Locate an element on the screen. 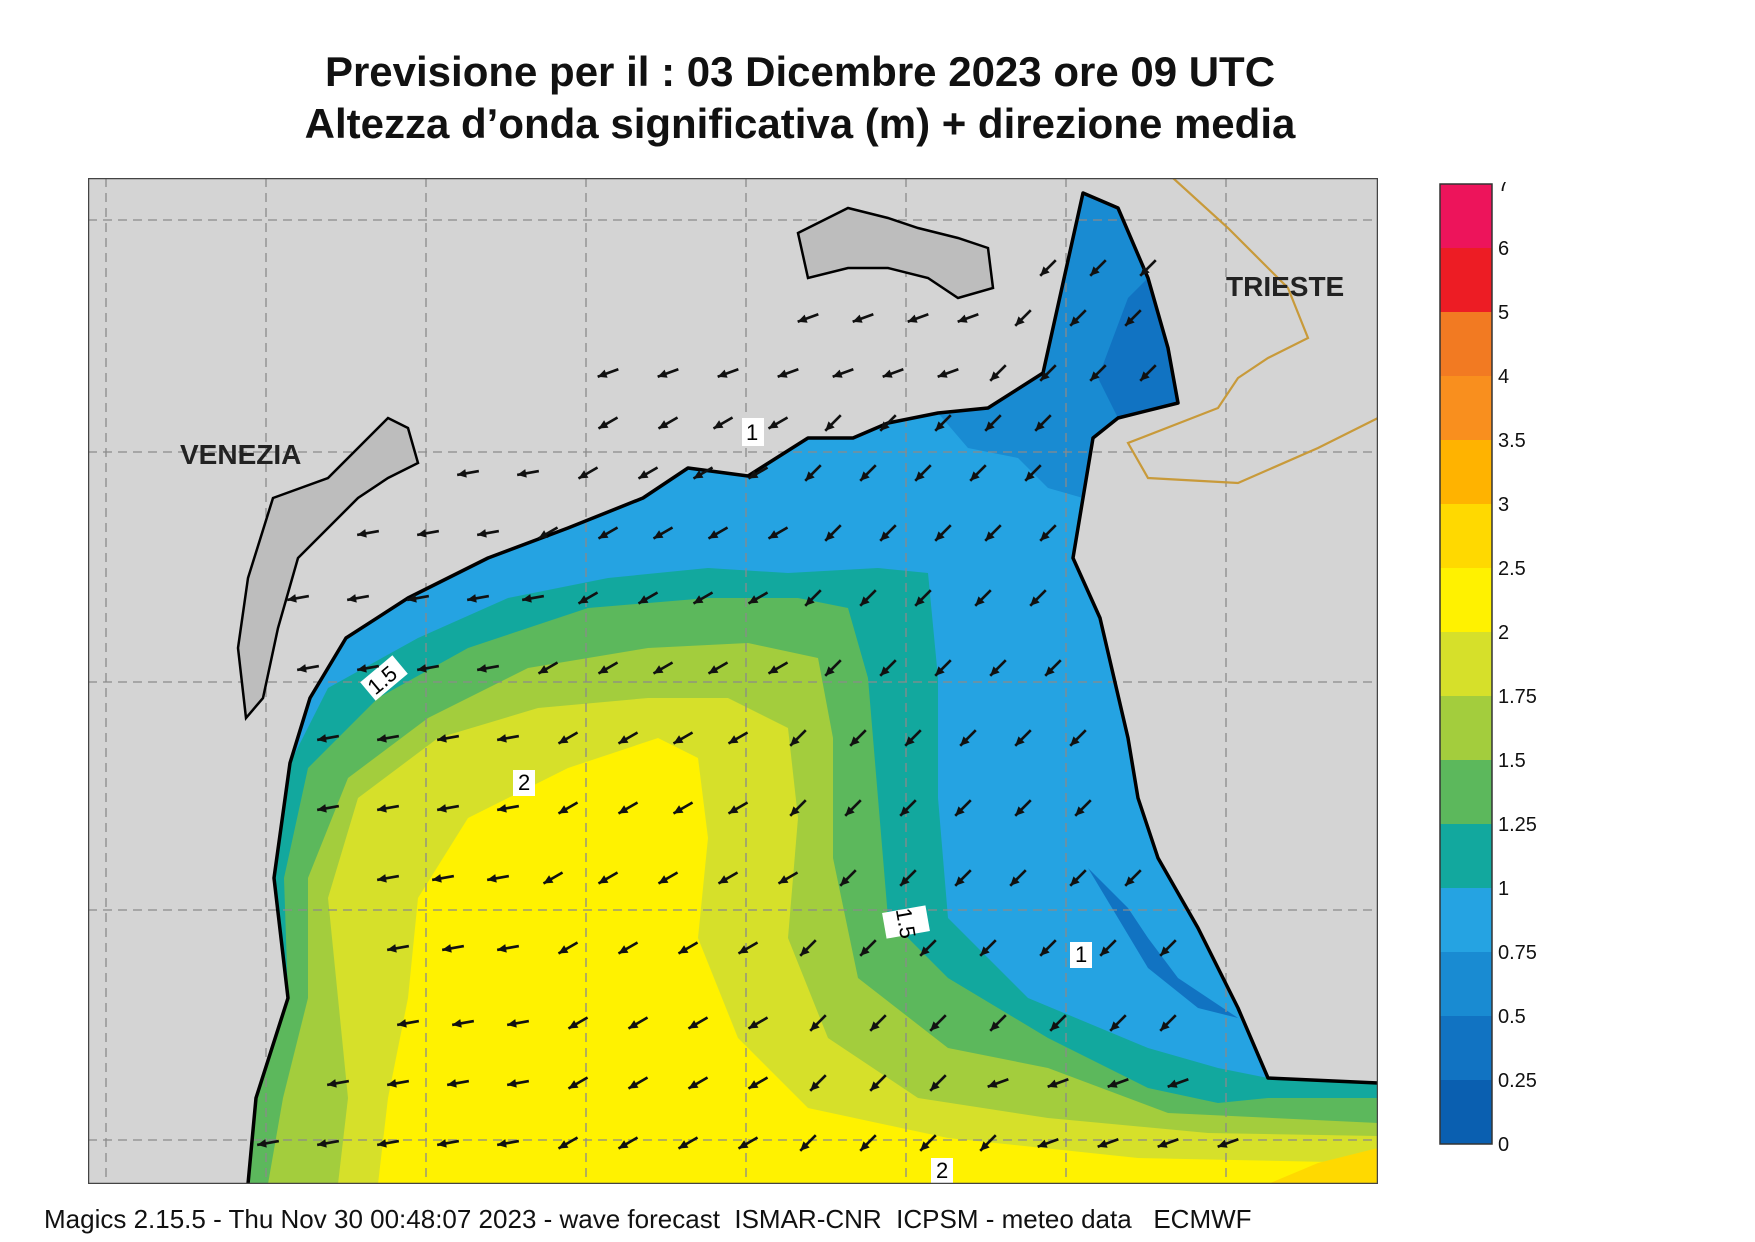 The height and width of the screenshot is (1242, 1755). colorbar-tick-label: 0.75 is located at coordinates (1517, 953).